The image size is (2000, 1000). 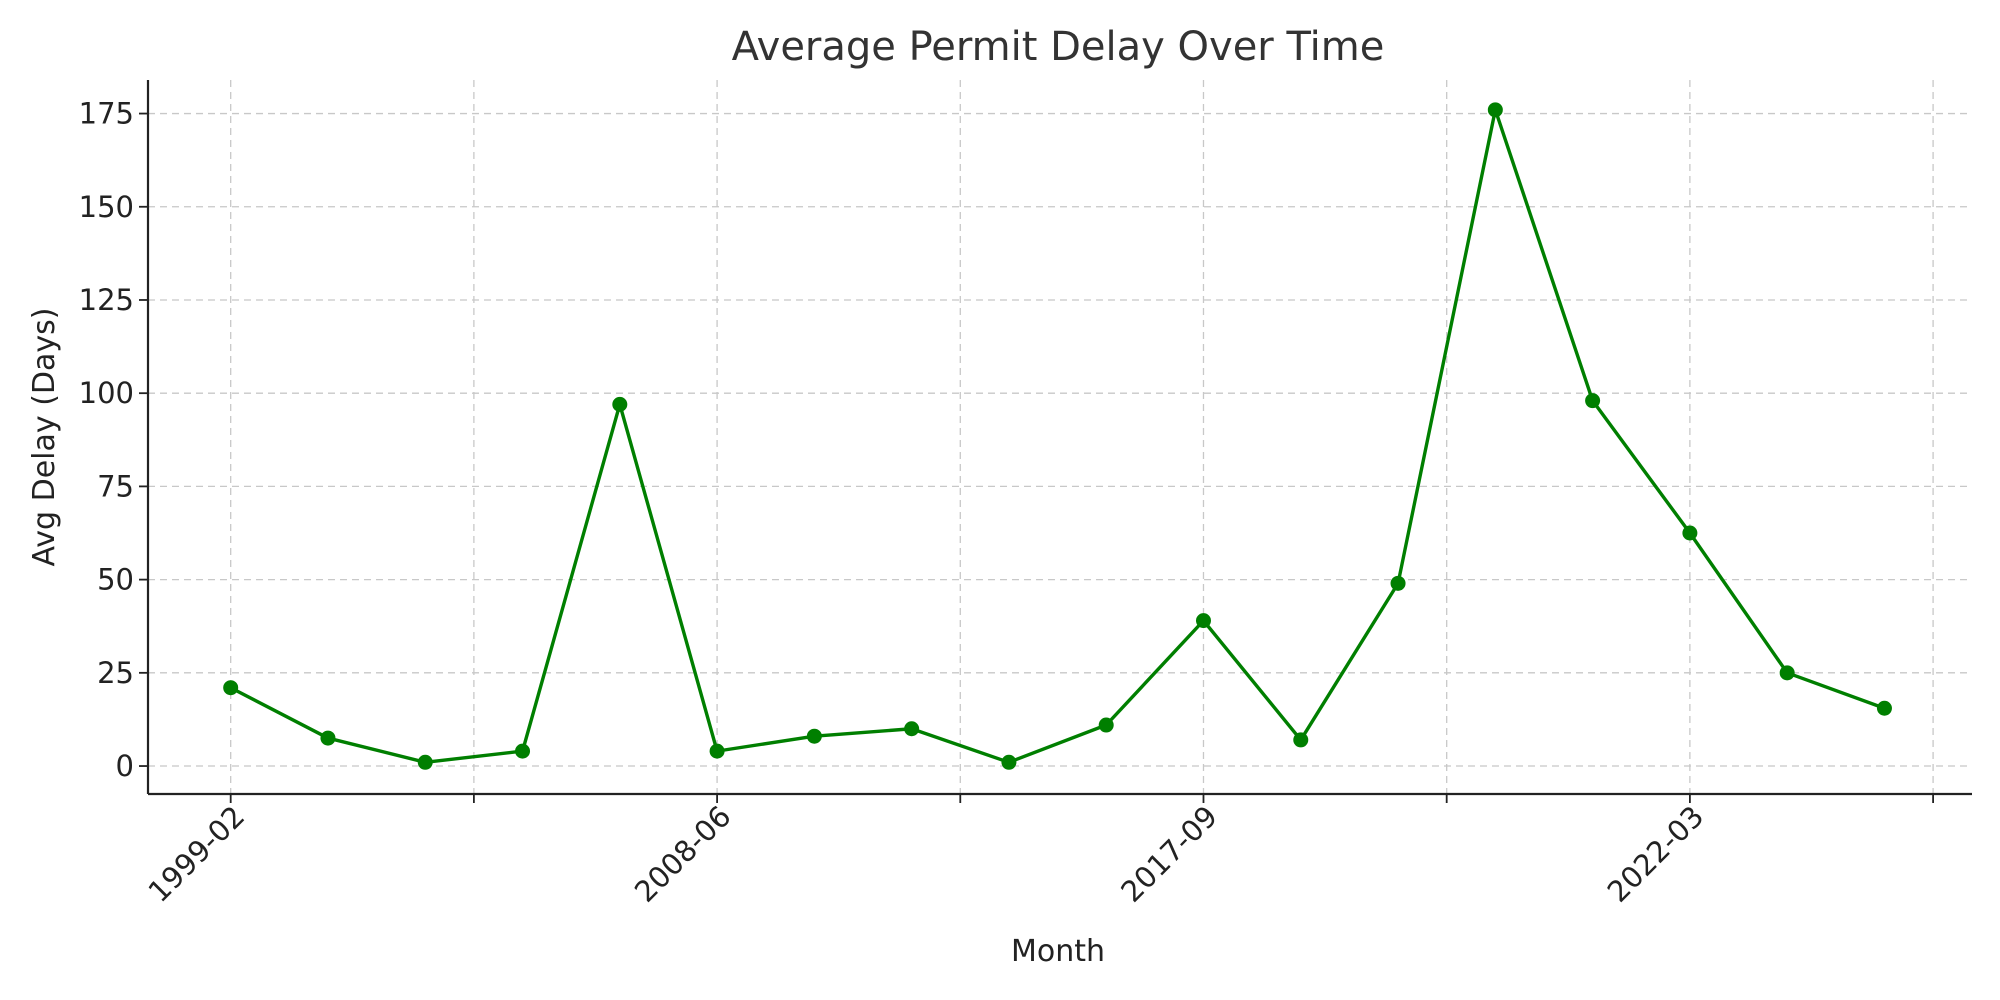 What do you see at coordinates (44, 437) in the screenshot?
I see `y-axis-label: Avg Delay (Days)` at bounding box center [44, 437].